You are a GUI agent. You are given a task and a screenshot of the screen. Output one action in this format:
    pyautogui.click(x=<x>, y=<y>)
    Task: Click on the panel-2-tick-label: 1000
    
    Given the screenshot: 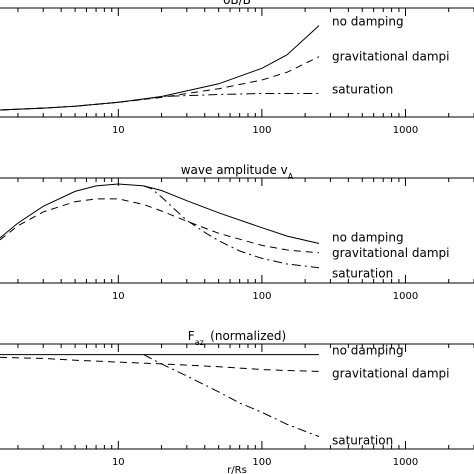 What is the action you would take?
    pyautogui.click(x=405, y=296)
    